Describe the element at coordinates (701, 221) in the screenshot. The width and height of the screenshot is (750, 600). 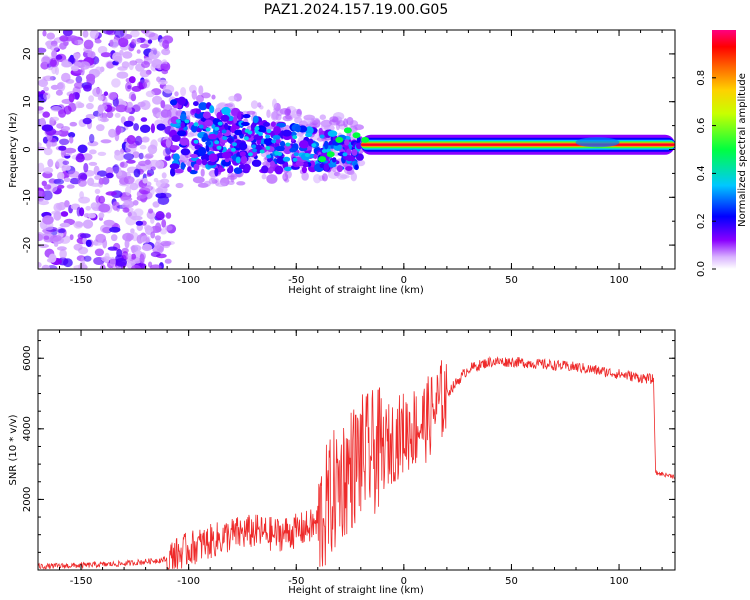
I see `colorbar-tick-label: 0.2` at that location.